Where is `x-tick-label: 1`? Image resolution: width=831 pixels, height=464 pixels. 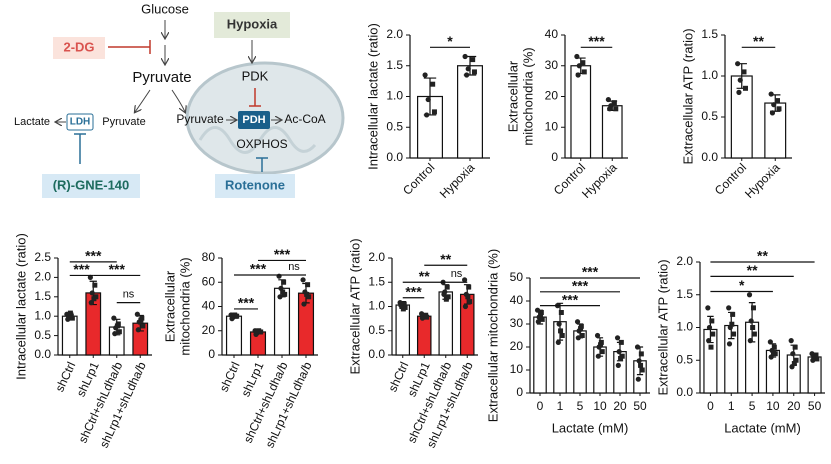
x-tick-label: 1 is located at coordinates (560, 406).